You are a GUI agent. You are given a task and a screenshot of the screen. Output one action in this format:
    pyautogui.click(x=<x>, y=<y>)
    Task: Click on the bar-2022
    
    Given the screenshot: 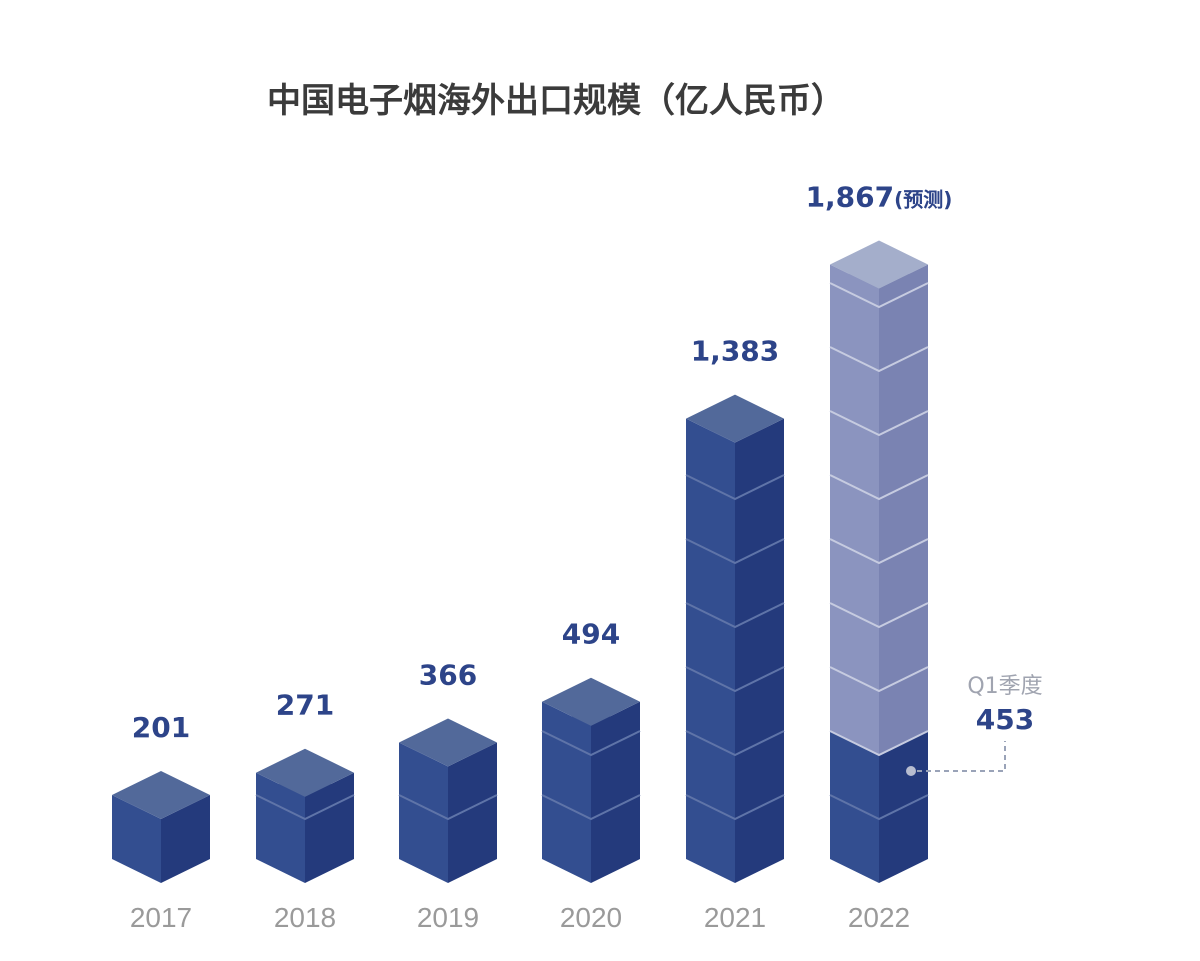 What is the action you would take?
    pyautogui.click(x=879, y=561)
    